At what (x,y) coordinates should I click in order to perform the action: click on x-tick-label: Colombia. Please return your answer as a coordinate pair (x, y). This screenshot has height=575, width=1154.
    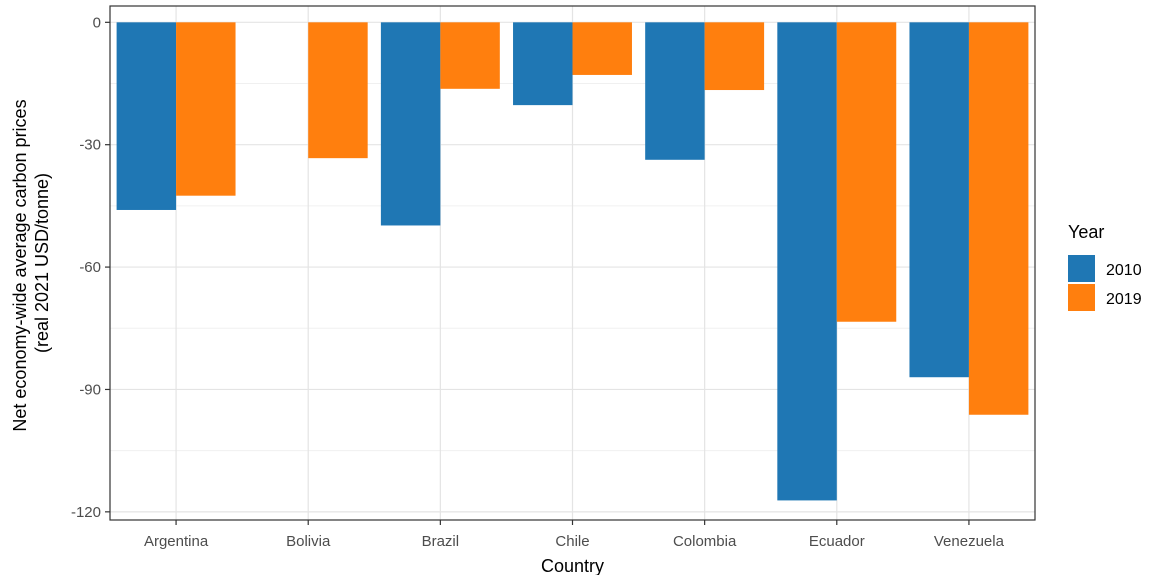
    Looking at the image, I should click on (705, 541).